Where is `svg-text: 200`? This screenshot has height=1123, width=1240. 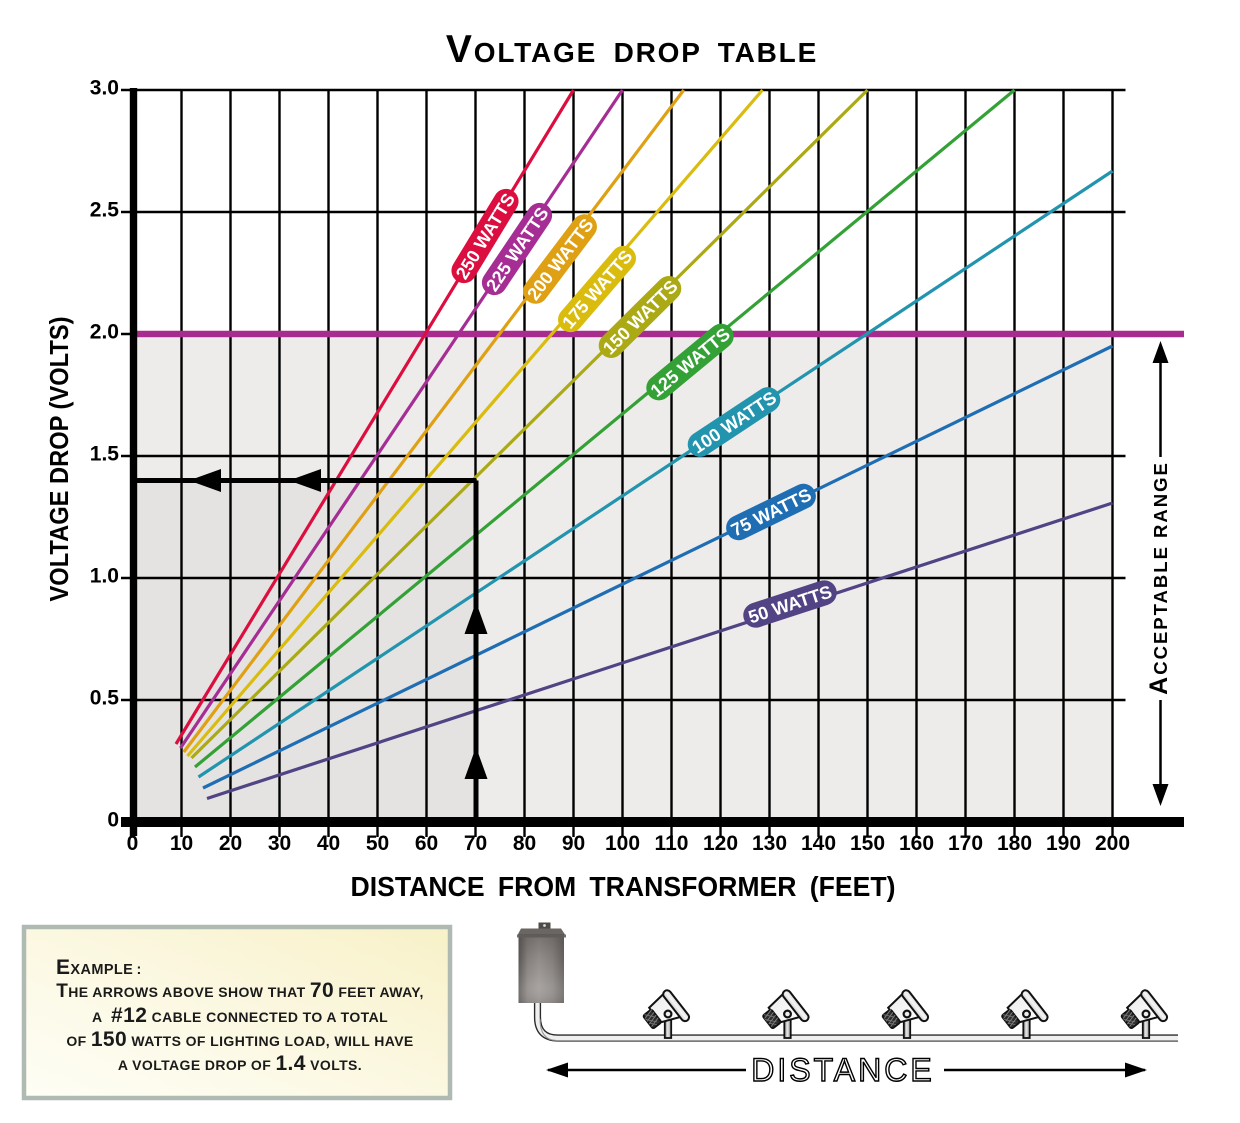 svg-text: 200 is located at coordinates (1112, 843).